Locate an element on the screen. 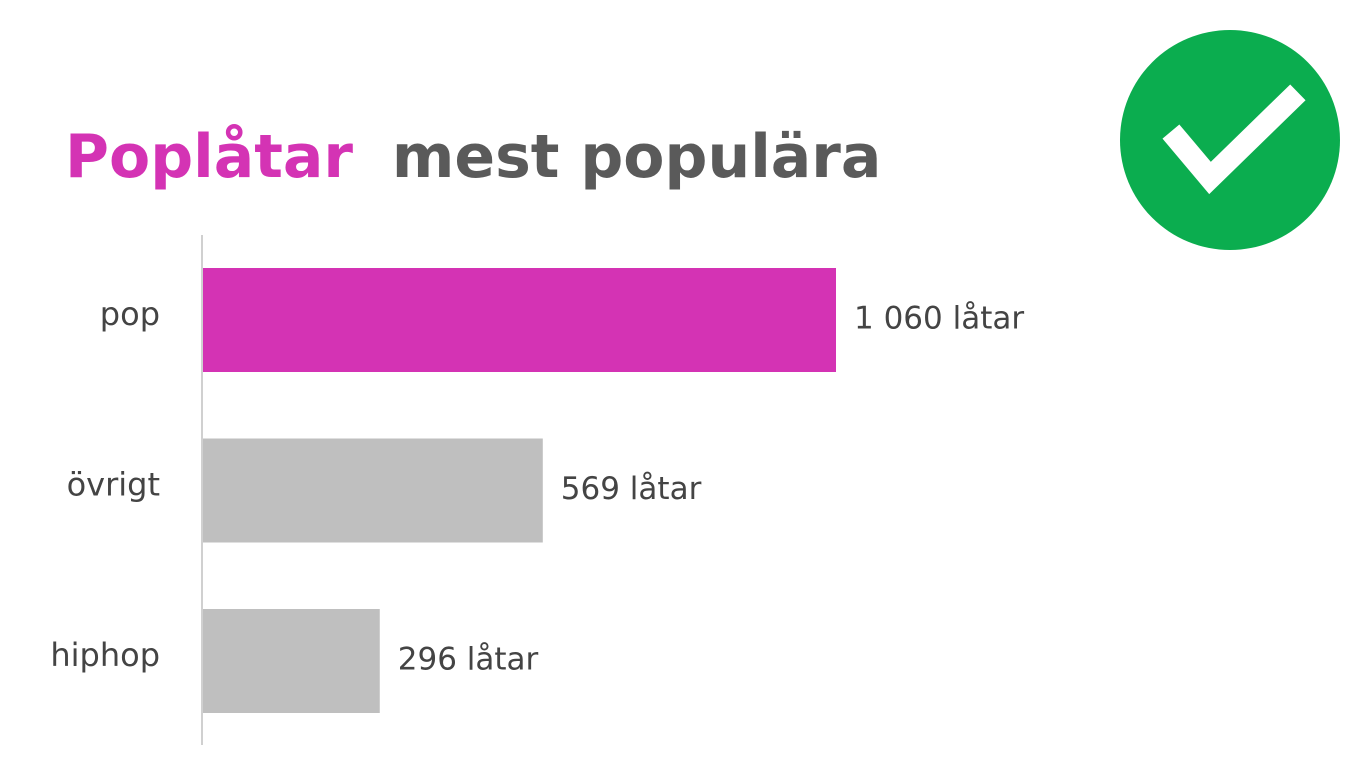  value-label: 1 060 låtar is located at coordinates (939, 319).